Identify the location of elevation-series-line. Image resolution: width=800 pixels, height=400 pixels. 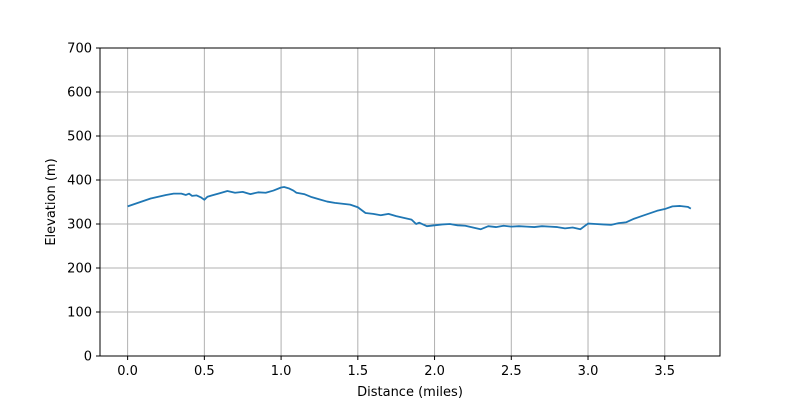
(409, 208).